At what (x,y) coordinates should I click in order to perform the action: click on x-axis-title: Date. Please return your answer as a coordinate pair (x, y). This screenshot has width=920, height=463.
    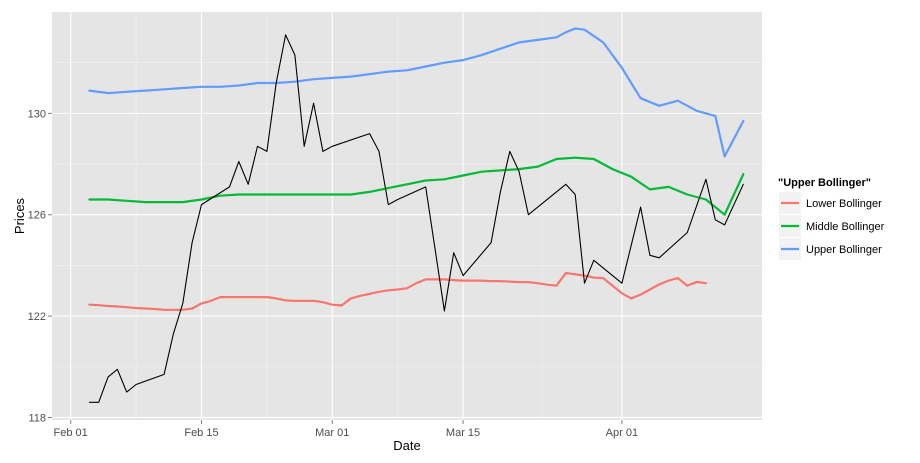
    Looking at the image, I should click on (406, 445).